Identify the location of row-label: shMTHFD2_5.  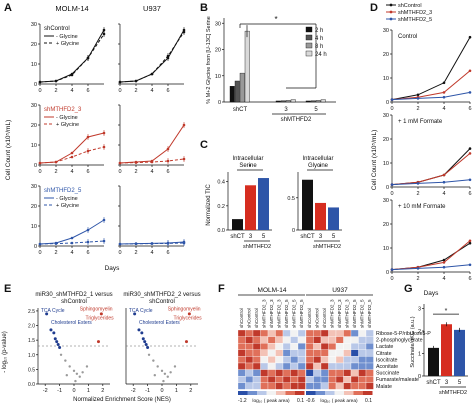
(63, 191).